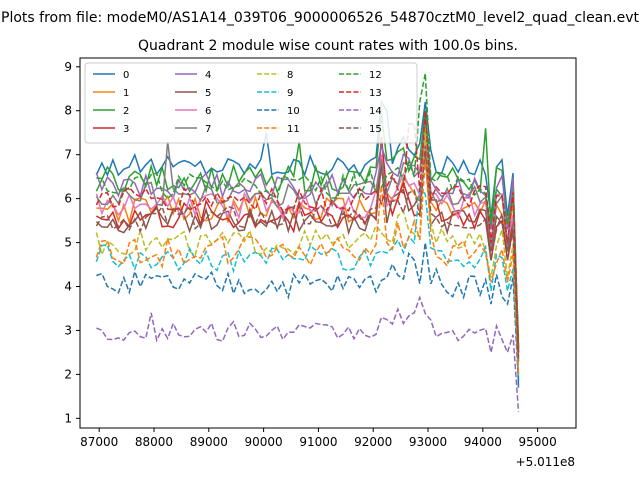  Describe the element at coordinates (68, 418) in the screenshot. I see `y-tick-label: 1` at that location.